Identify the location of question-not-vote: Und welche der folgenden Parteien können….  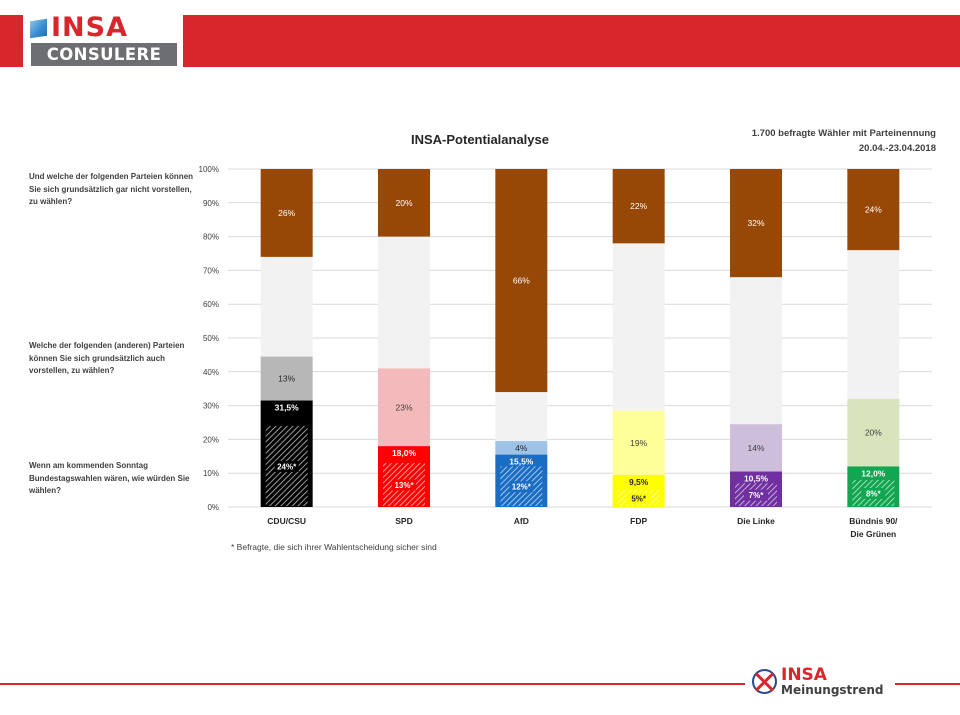
(111, 189).